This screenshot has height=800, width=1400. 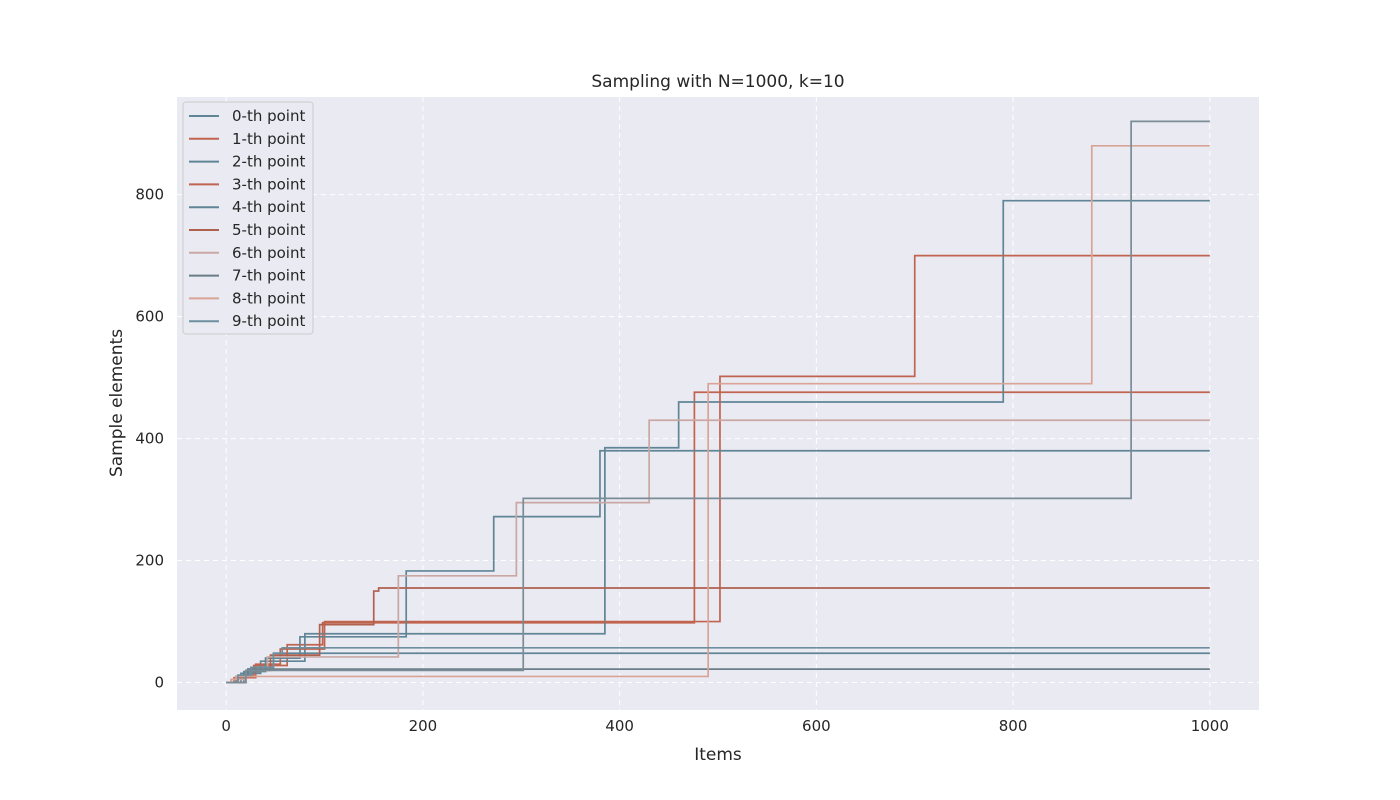 I want to click on y-axis-label: Sample elements, so click(x=117, y=403).